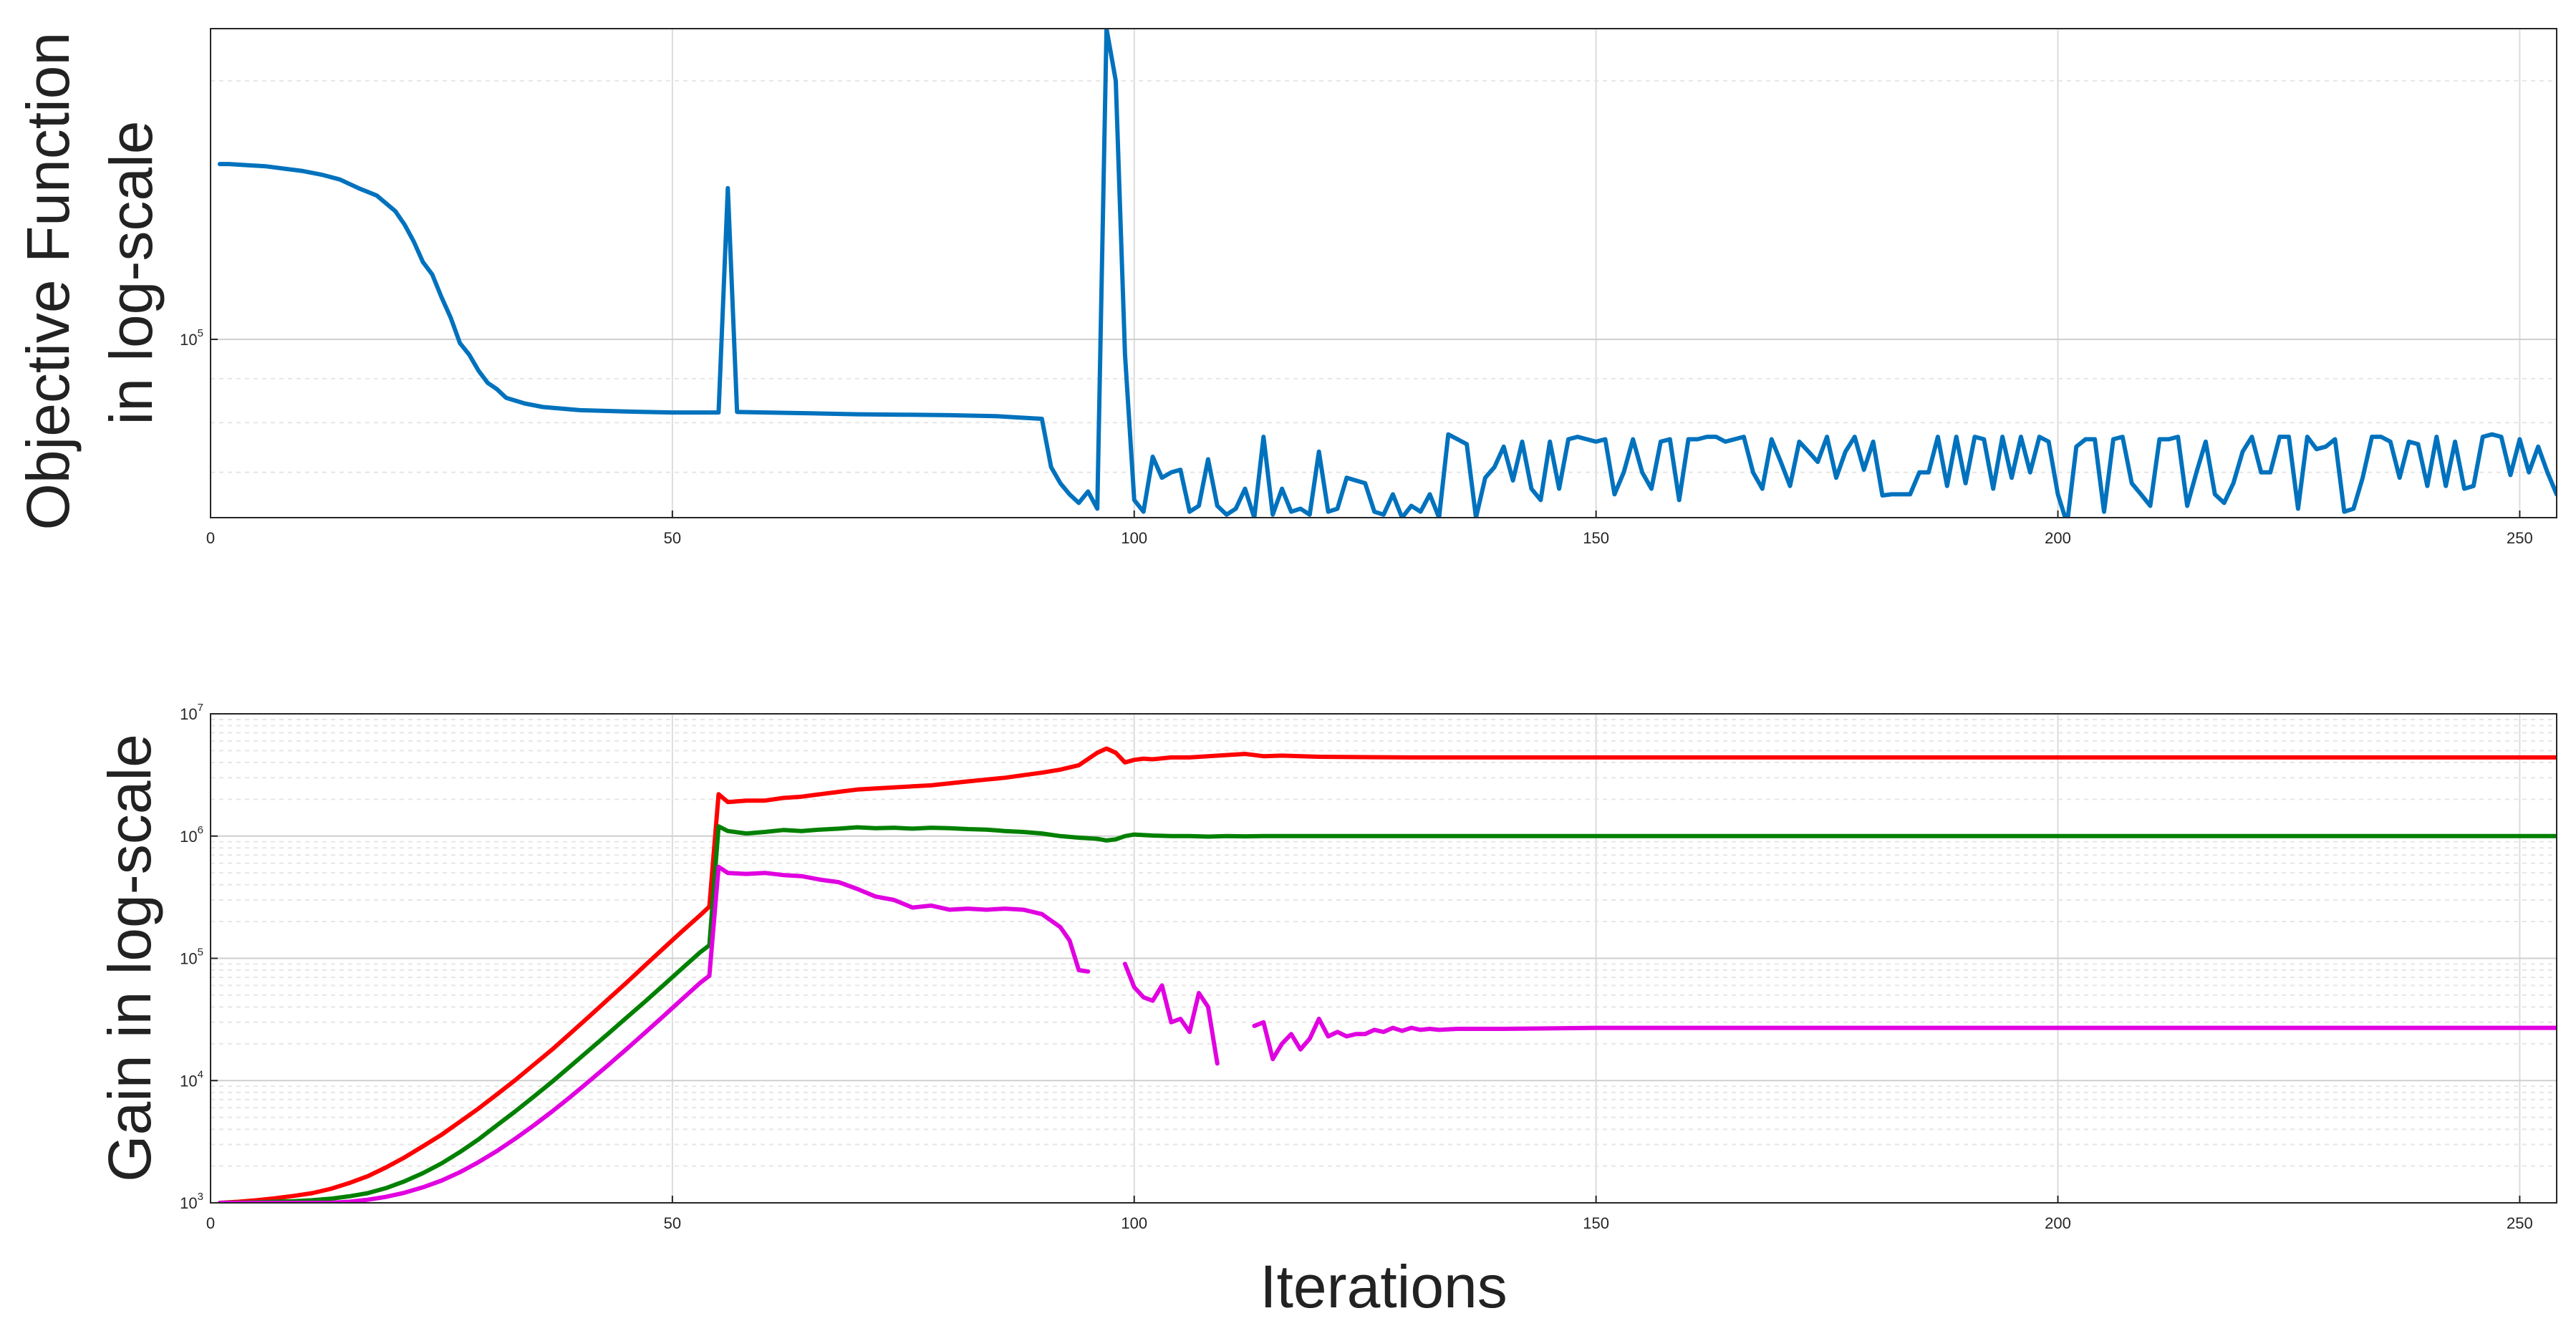 Image resolution: width=2576 pixels, height=1336 pixels. Describe the element at coordinates (48, 281) in the screenshot. I see `y-axis-label-line-1: Objective Function` at that location.